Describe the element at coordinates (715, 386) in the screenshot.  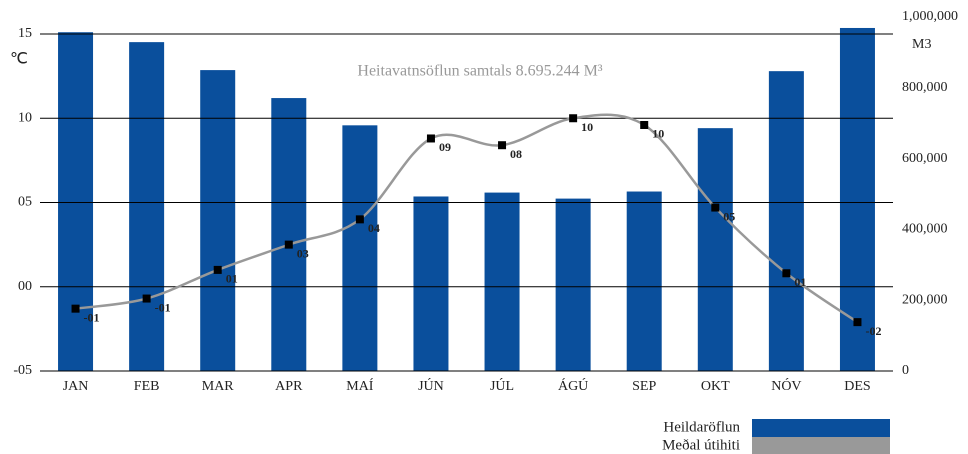
I see `x-tick-label: OKT` at that location.